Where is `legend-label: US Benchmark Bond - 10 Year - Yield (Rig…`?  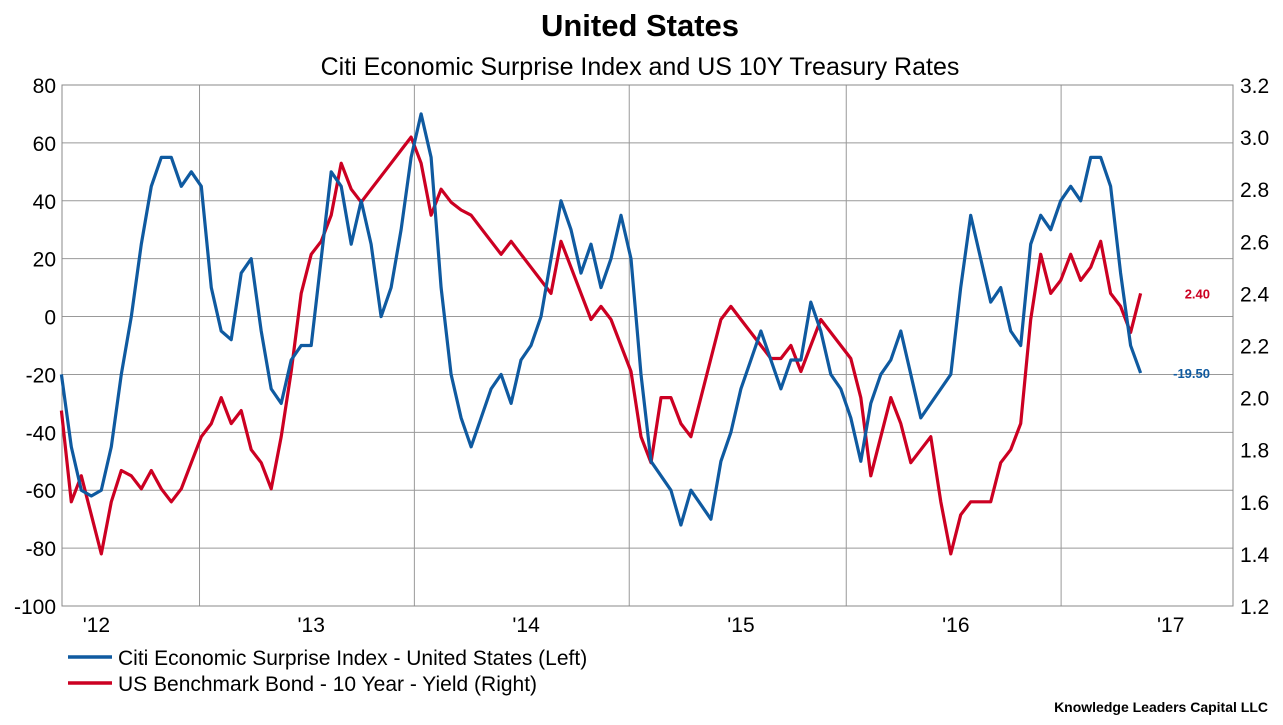 legend-label: US Benchmark Bond - 10 Year - Yield (Rig… is located at coordinates (327, 684).